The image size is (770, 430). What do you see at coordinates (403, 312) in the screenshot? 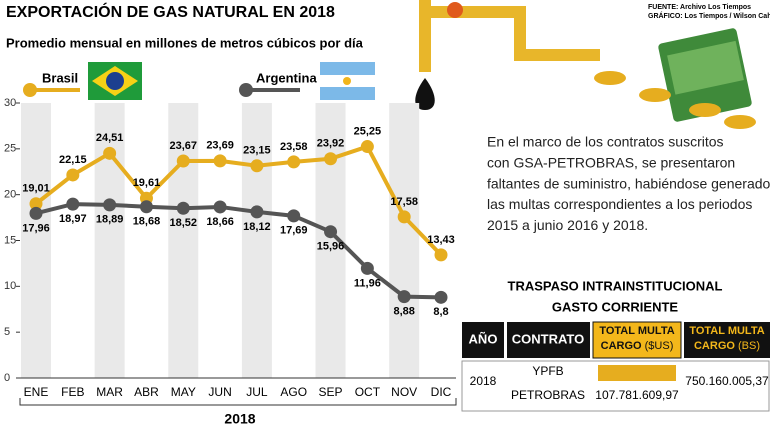
I see `data-label: 8,88` at bounding box center [403, 312].